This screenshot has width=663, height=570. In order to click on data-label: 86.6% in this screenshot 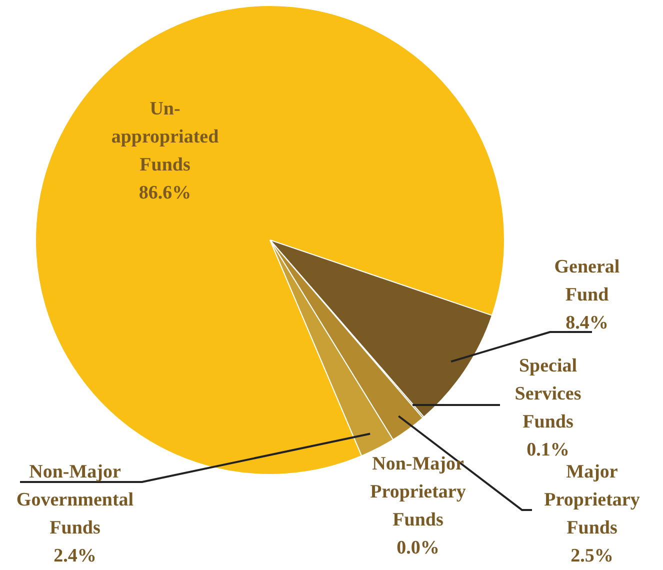, I will do `click(165, 193)`.